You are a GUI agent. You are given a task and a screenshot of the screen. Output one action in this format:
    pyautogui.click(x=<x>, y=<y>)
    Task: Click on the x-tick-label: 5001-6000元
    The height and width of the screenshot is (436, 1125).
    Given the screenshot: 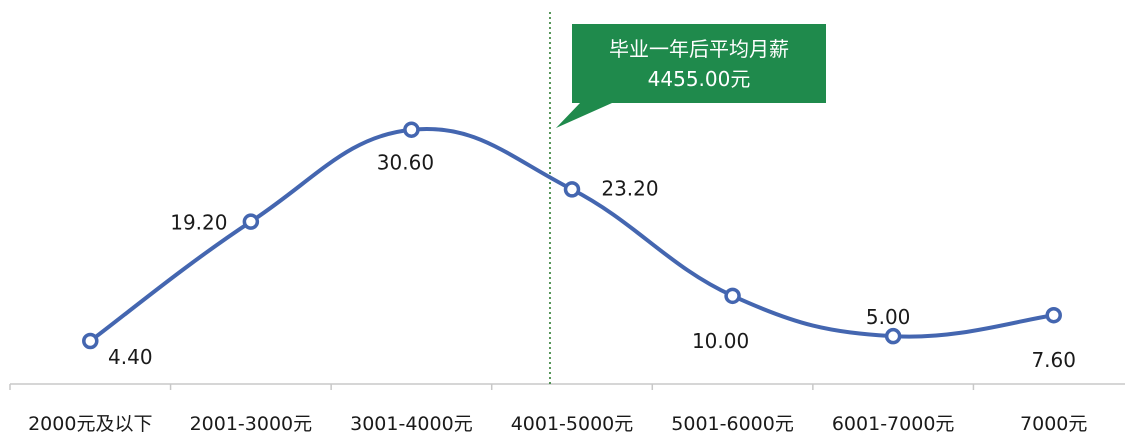 What is the action you would take?
    pyautogui.click(x=732, y=424)
    